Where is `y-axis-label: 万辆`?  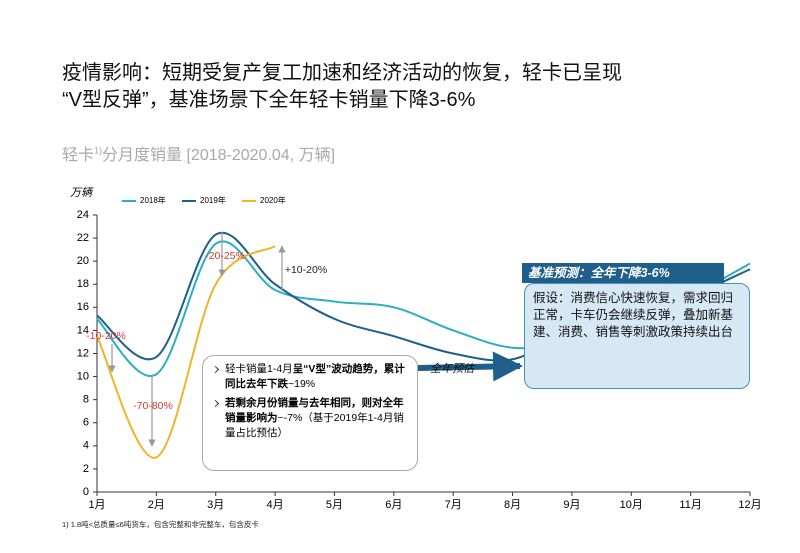
y-axis-label: 万辆 is located at coordinates (82, 192).